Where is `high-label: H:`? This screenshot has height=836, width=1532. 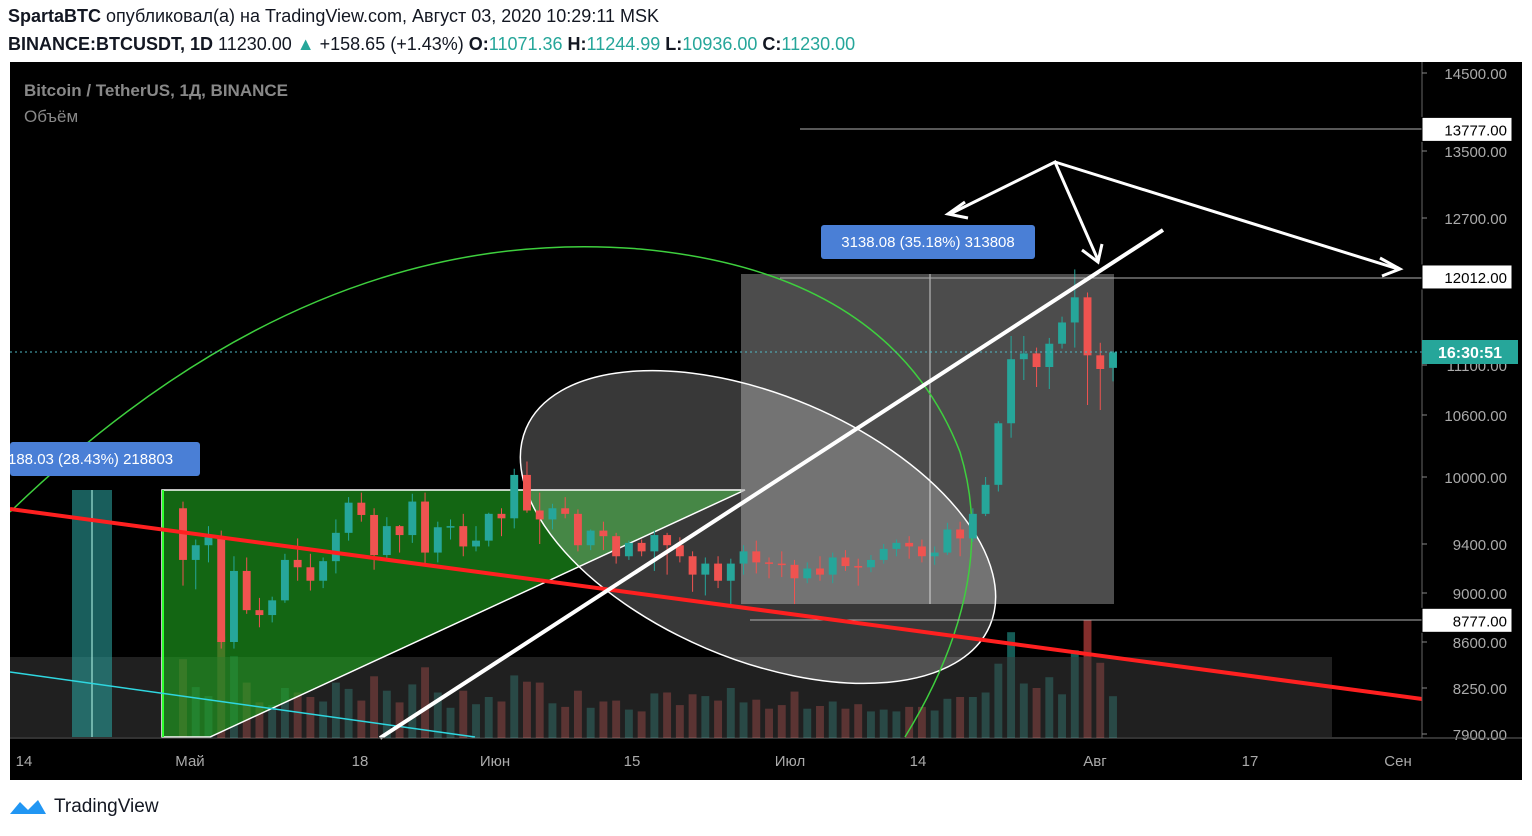 high-label: H: is located at coordinates (577, 44).